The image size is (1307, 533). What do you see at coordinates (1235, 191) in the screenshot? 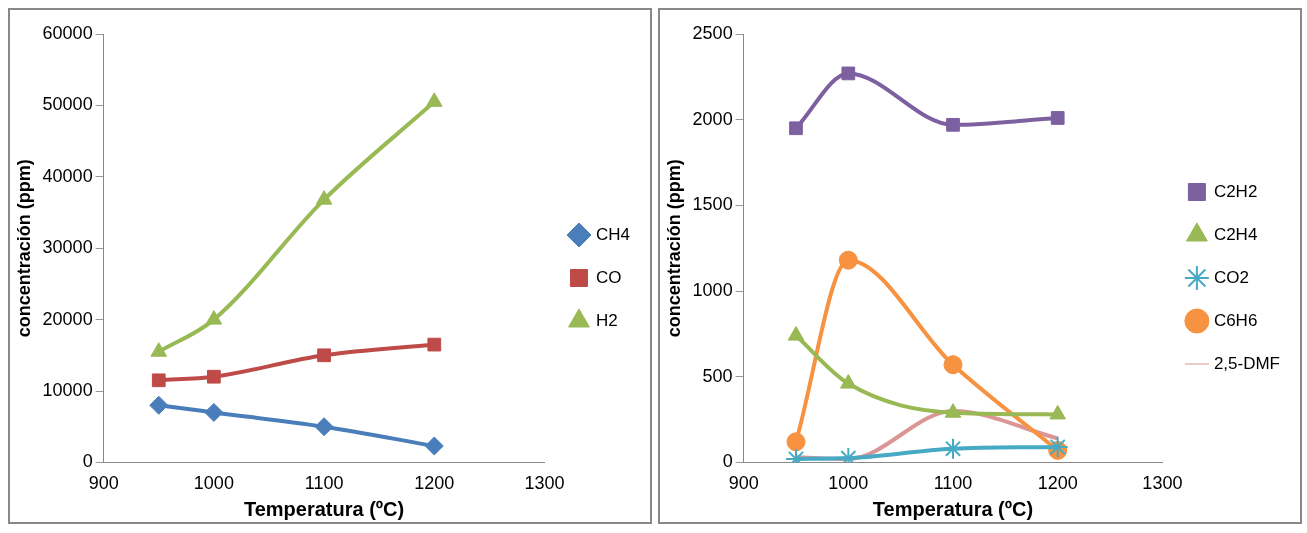
I see `legend-label: C2H2` at bounding box center [1235, 191].